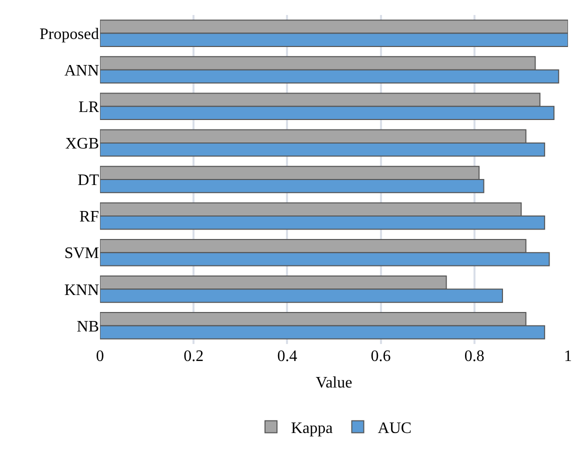 The image size is (582, 454). I want to click on y-tick-label: LR, so click(89, 107).